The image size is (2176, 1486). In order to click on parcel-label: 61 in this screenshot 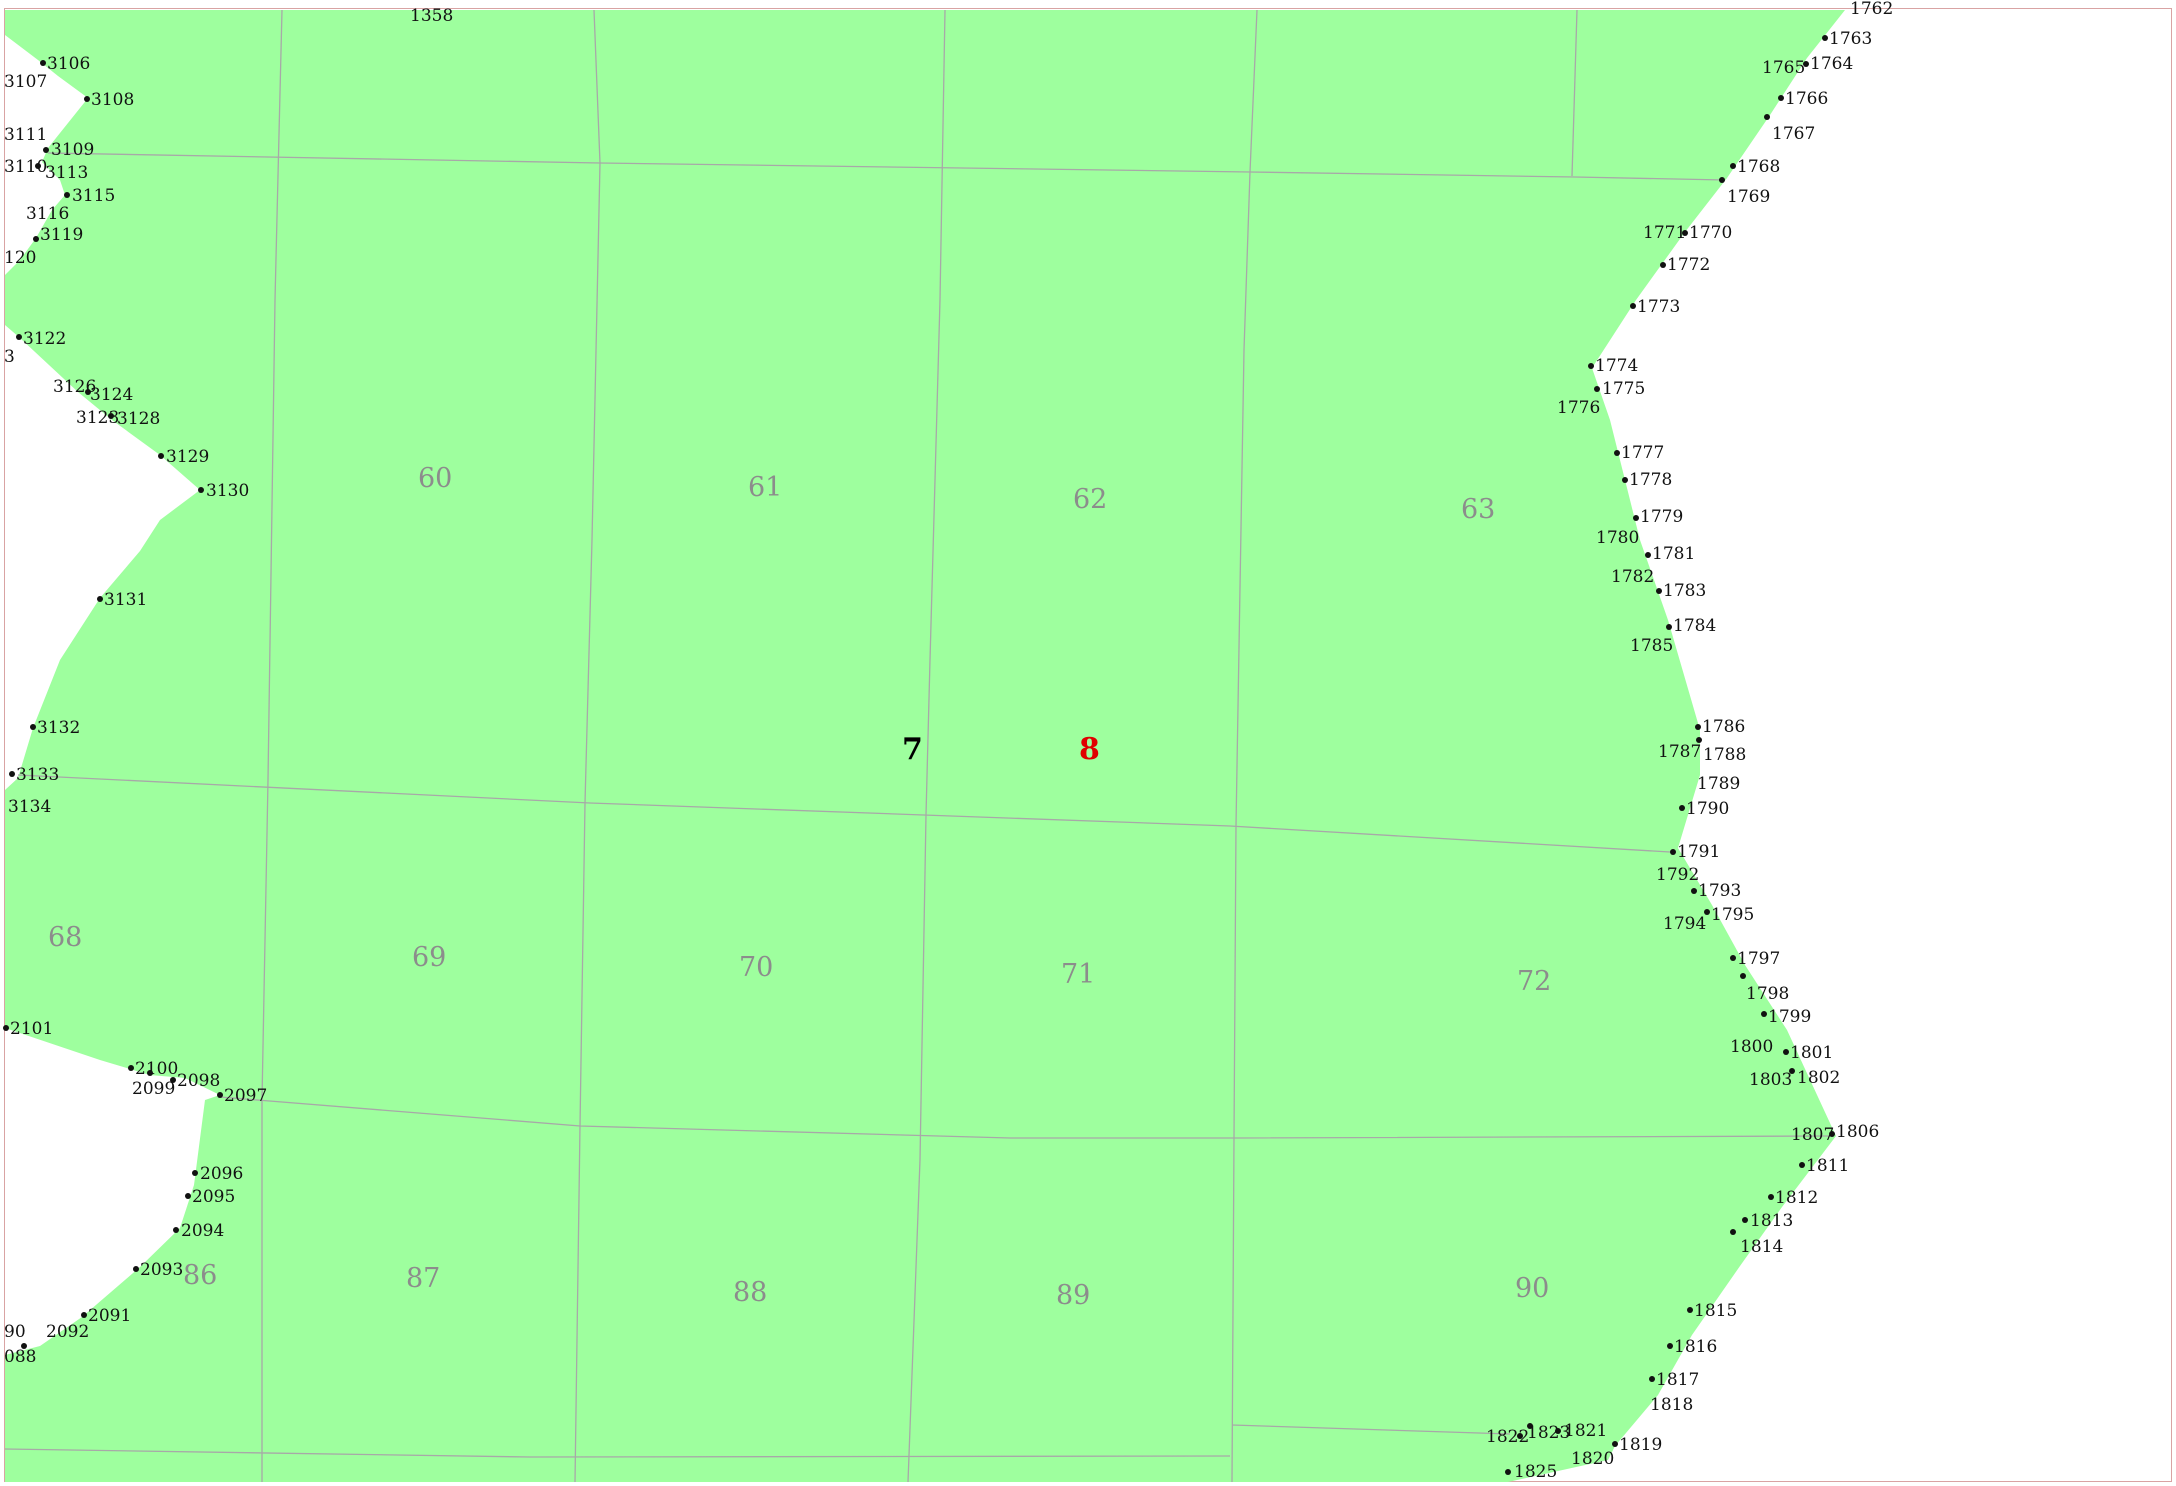, I will do `click(765, 487)`.